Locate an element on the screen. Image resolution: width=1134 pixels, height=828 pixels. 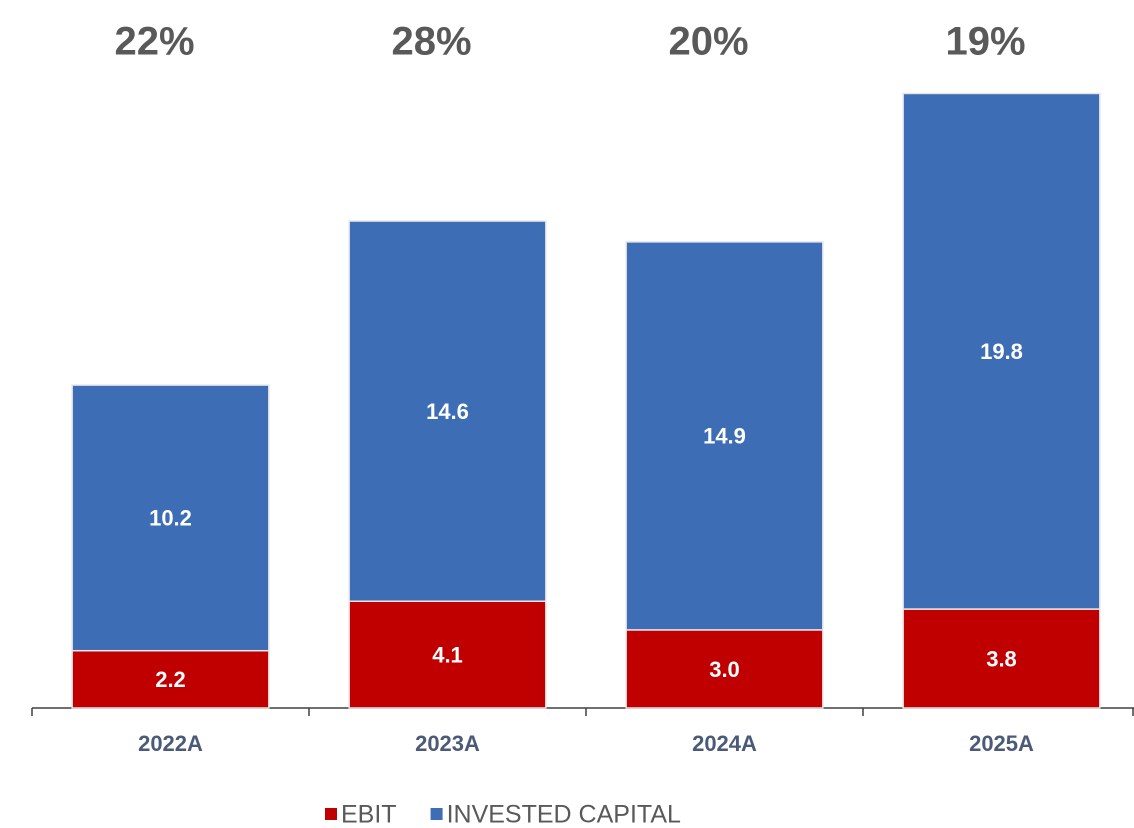
legend-label: INVESTED CAPITAL is located at coordinates (564, 814).